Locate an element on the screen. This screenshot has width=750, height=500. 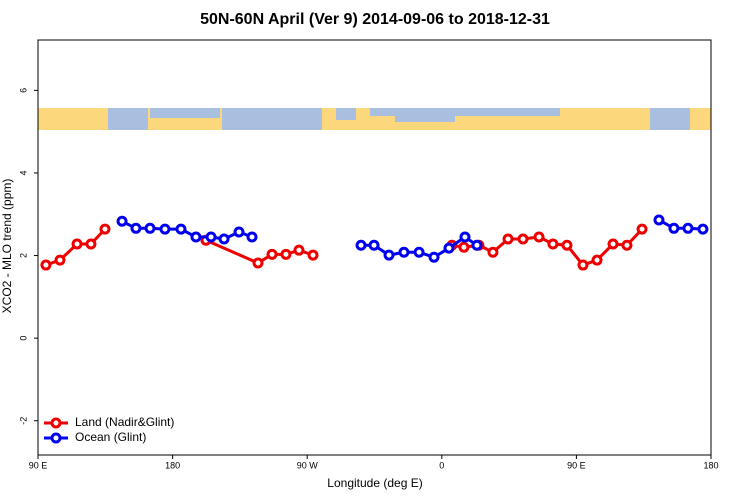
legend: Land (Nadir&Glint)Ocean (Glint) is located at coordinates (109, 429).